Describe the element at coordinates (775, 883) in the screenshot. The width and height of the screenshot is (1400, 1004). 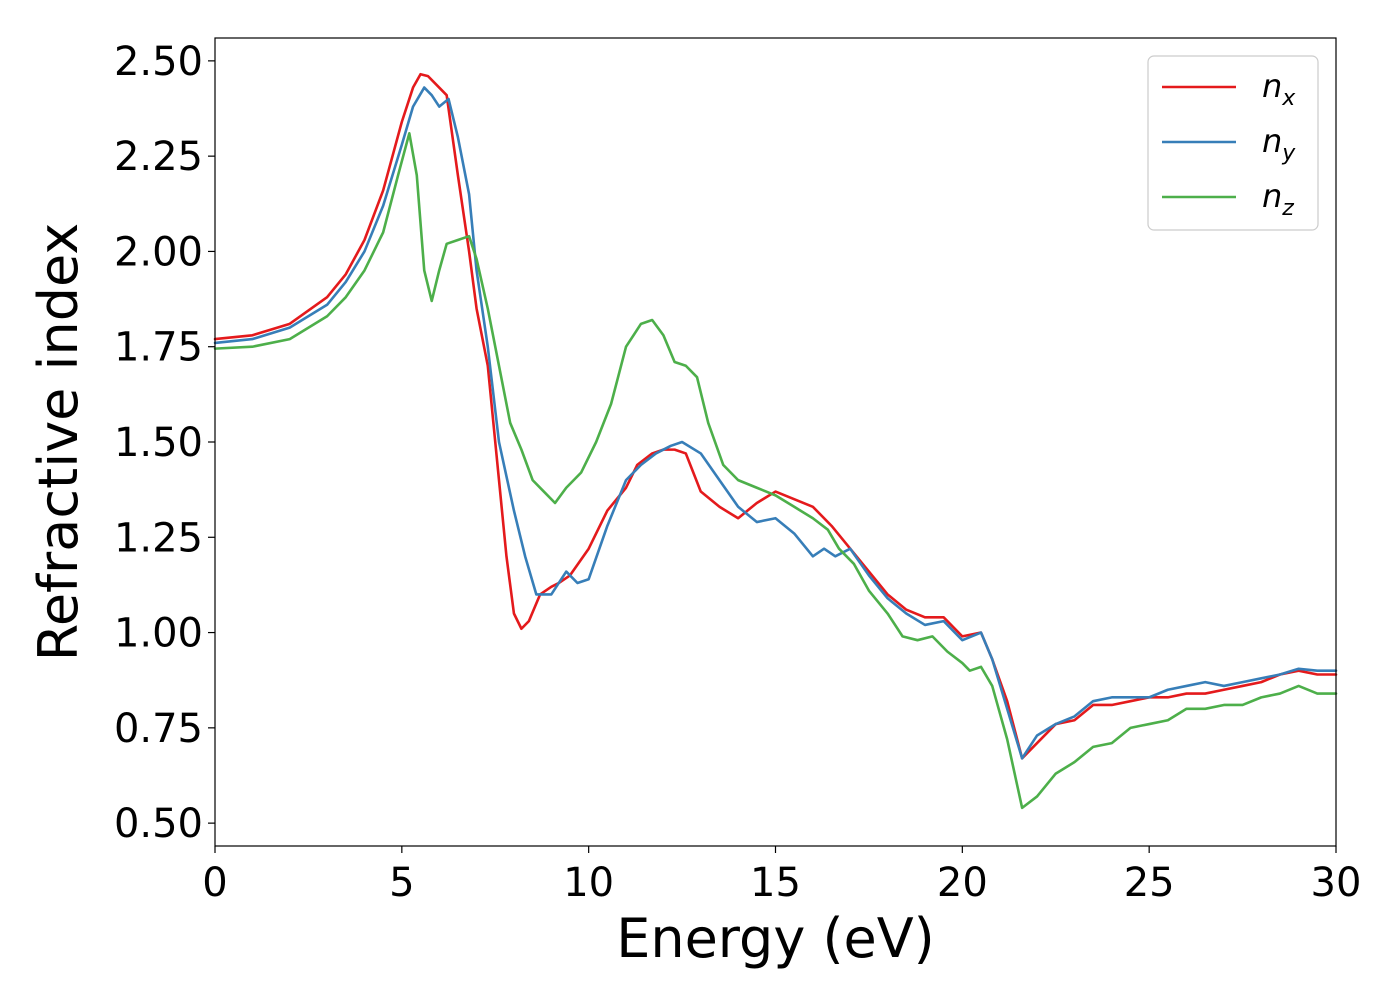
I see `x-tick-label: 15` at that location.